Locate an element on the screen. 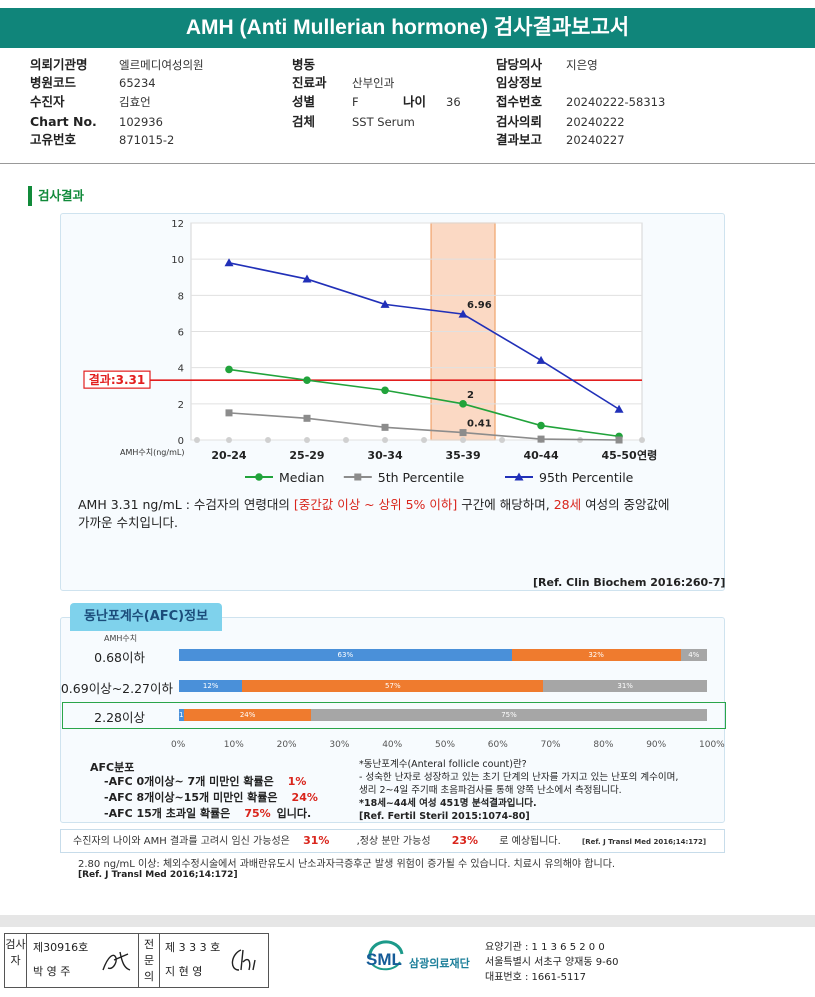  afc-stacked-bar: 1%24%75% is located at coordinates (443, 715).